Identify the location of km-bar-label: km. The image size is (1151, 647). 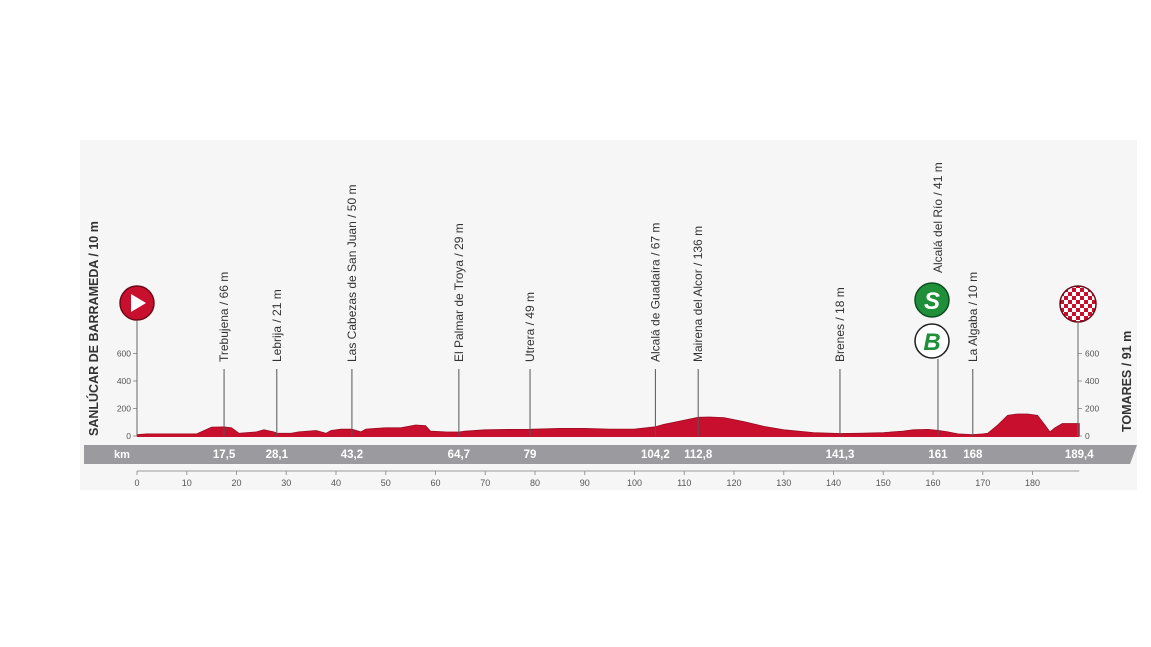
(122, 455).